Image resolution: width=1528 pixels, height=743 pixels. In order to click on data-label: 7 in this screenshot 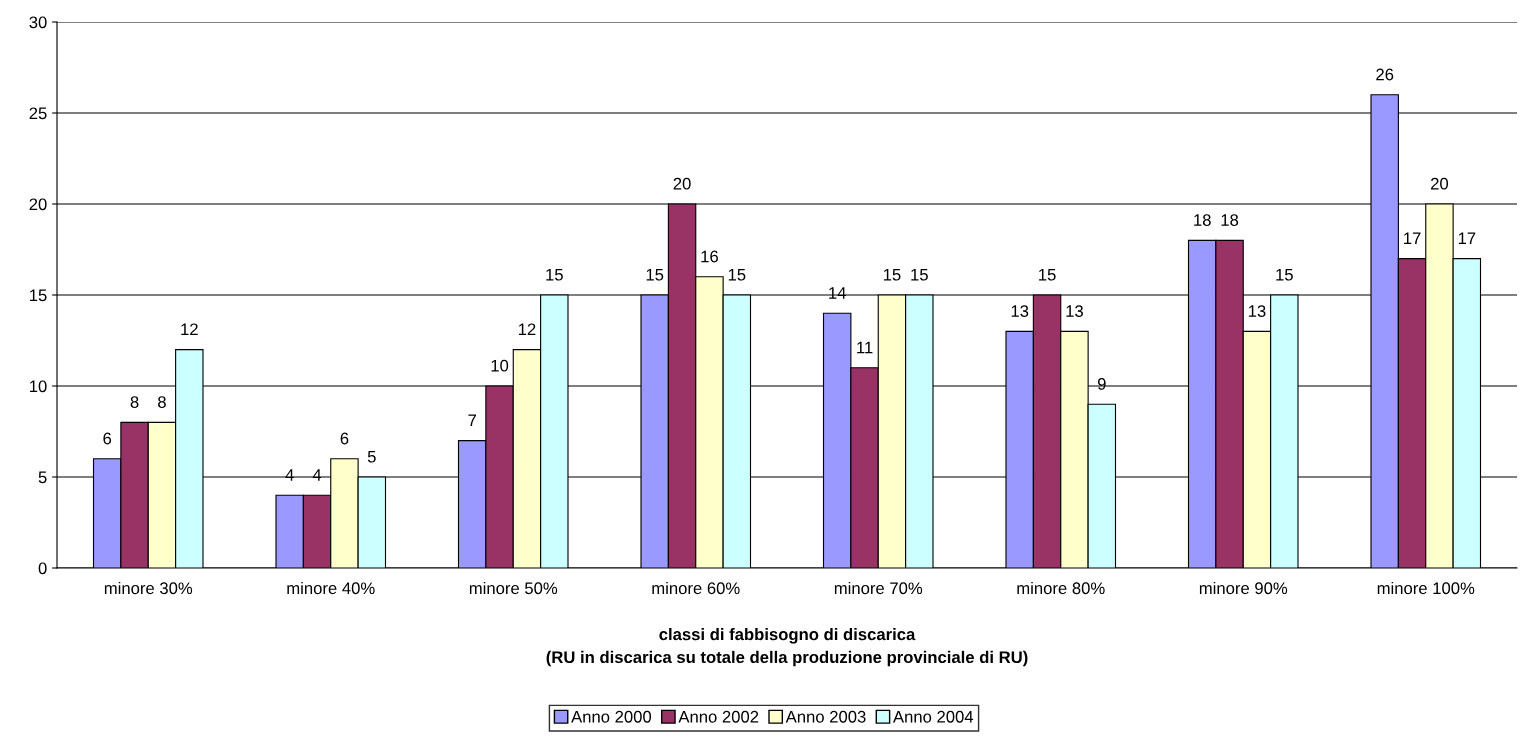, I will do `click(472, 420)`.